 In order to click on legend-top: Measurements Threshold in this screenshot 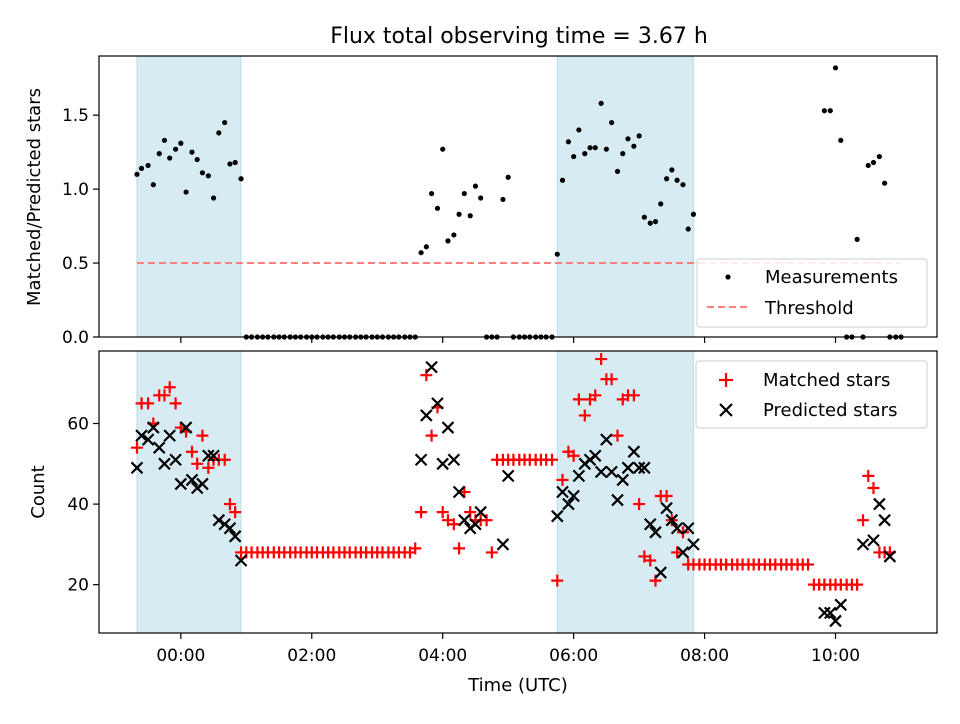, I will do `click(812, 293)`.